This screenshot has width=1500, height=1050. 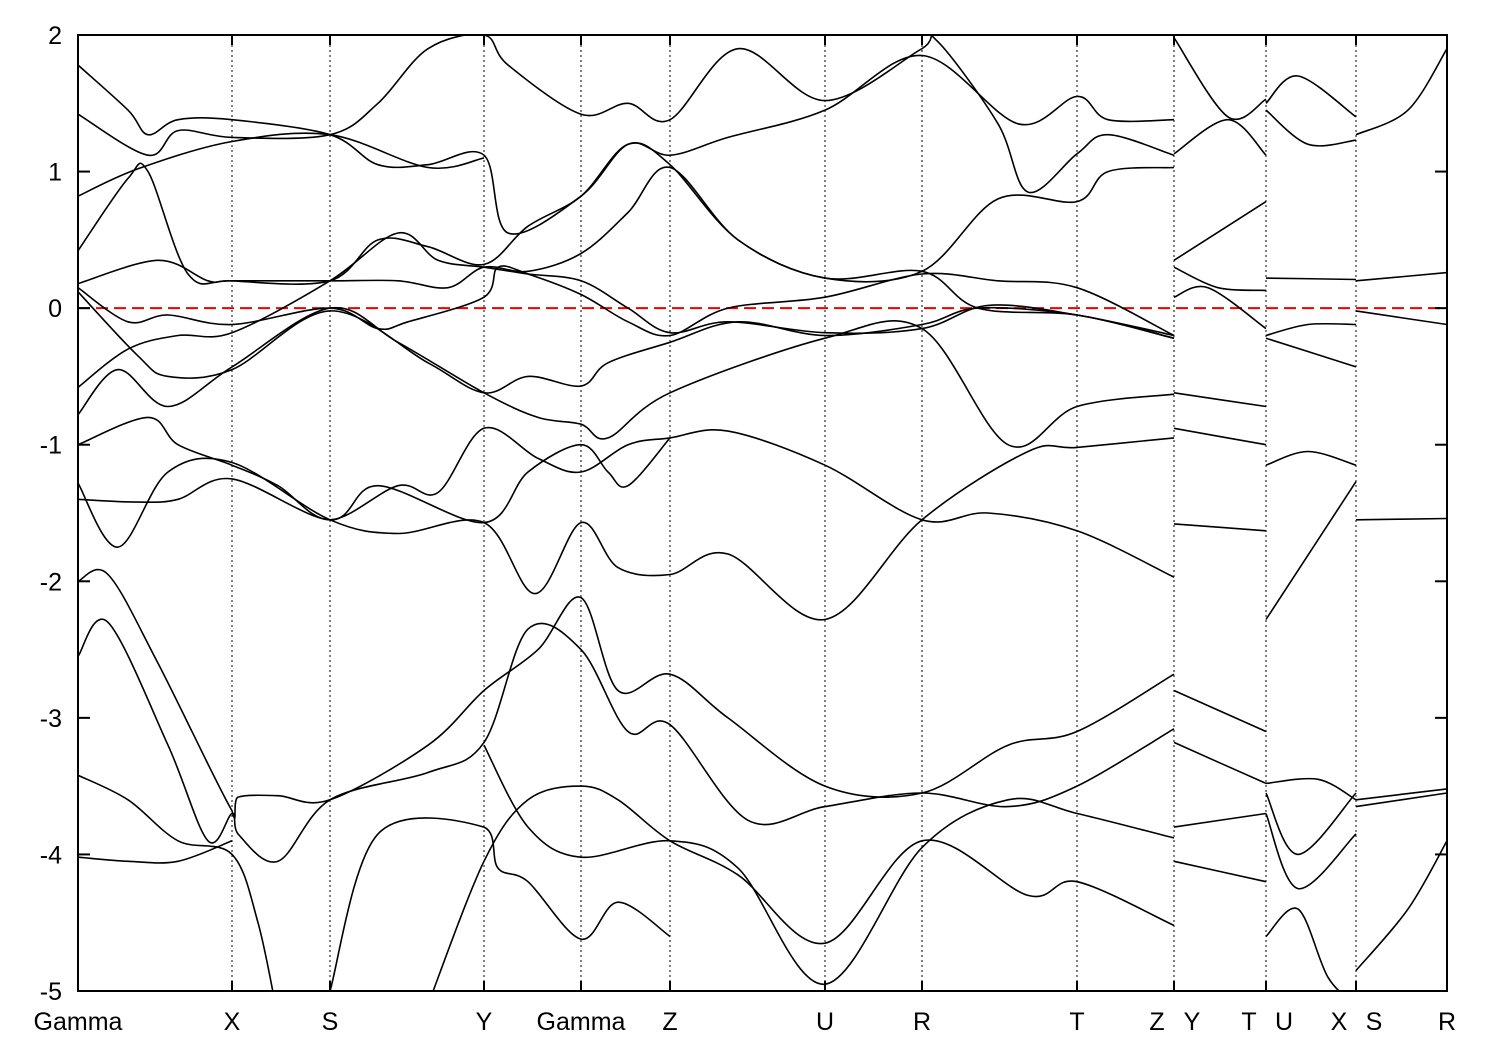 What do you see at coordinates (51, 719) in the screenshot?
I see `y-tick-label: -3` at bounding box center [51, 719].